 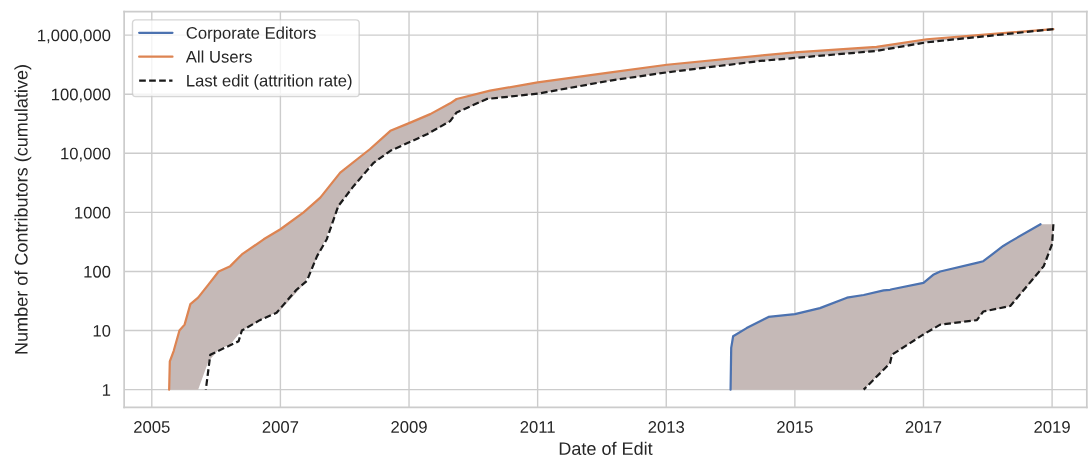 What do you see at coordinates (86, 154) in the screenshot?
I see `y-tick-label: 10,000` at bounding box center [86, 154].